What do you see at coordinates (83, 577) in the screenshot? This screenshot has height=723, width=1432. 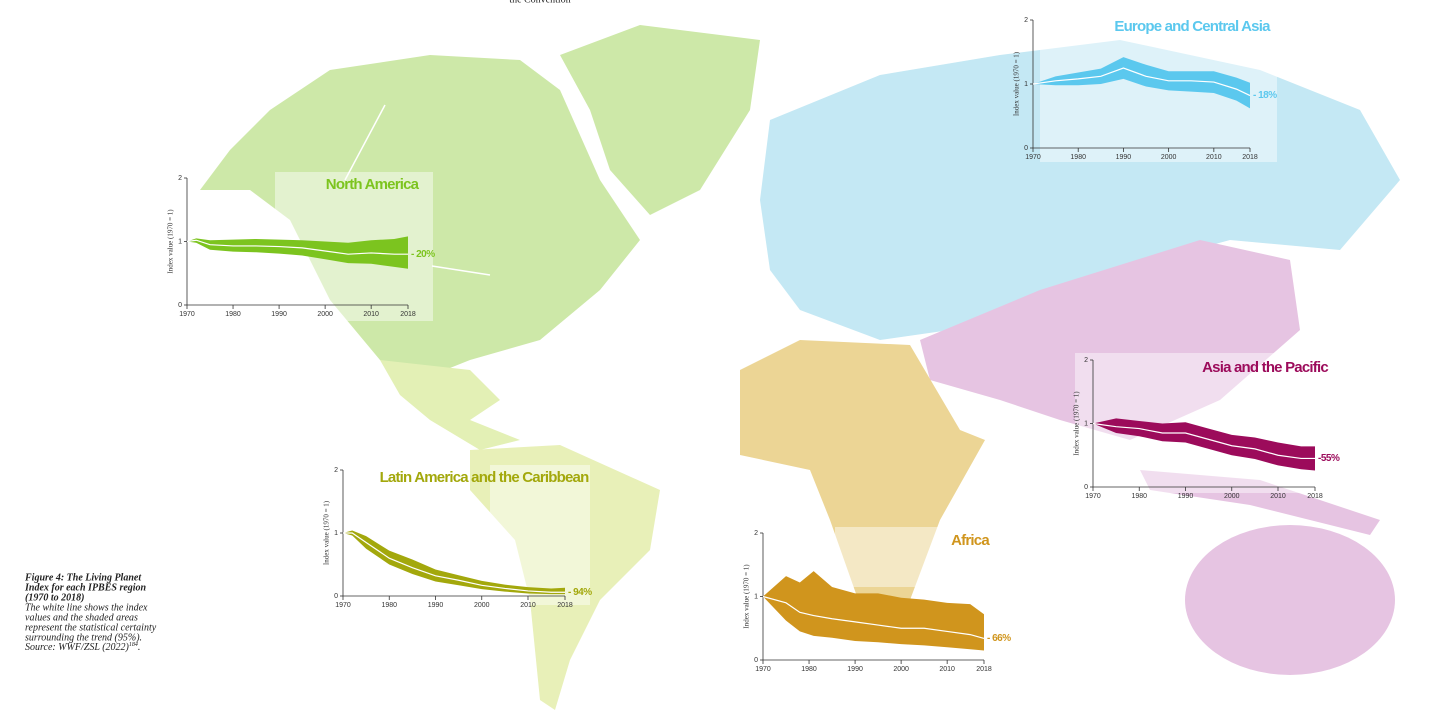 I see `caption-title: Figure 4: The Living Planet` at bounding box center [83, 577].